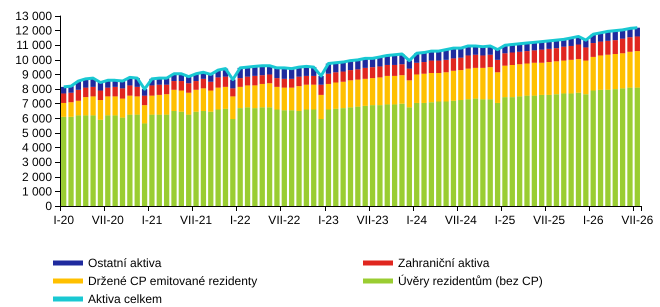  What do you see at coordinates (196, 220) in the screenshot?
I see `x-tick-label: VII-21` at bounding box center [196, 220].